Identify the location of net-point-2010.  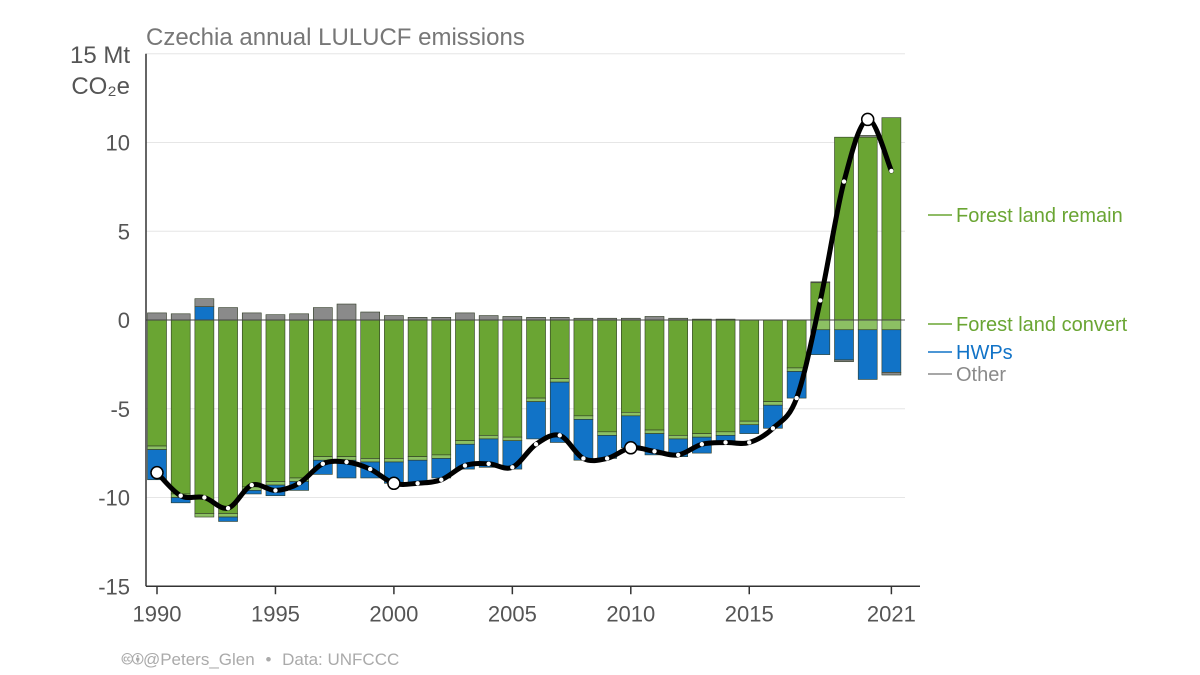
(631, 448).